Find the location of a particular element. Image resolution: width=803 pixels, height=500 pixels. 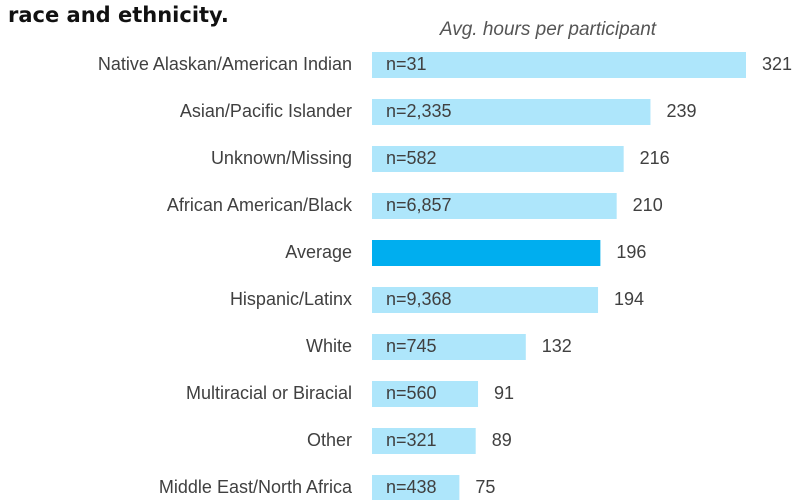

bar-label: n=582 is located at coordinates (411, 158).